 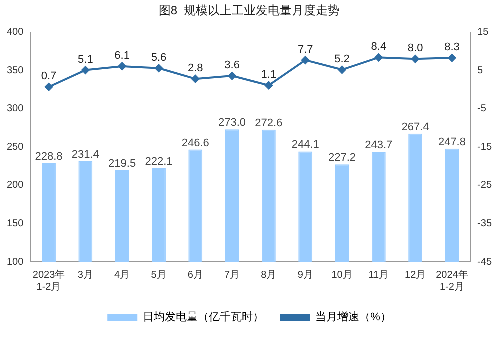 What do you see at coordinates (15, 224) in the screenshot?
I see `y-tick-label: 150` at bounding box center [15, 224].